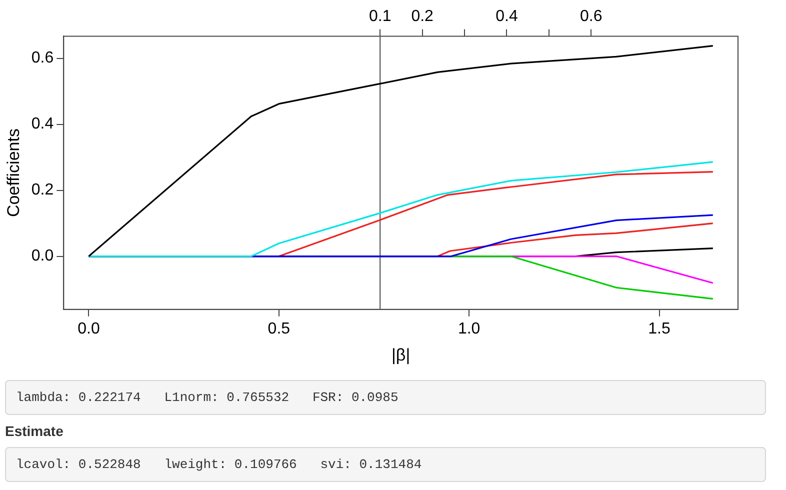  I want to click on x-tick-label: 1.0, so click(469, 329).